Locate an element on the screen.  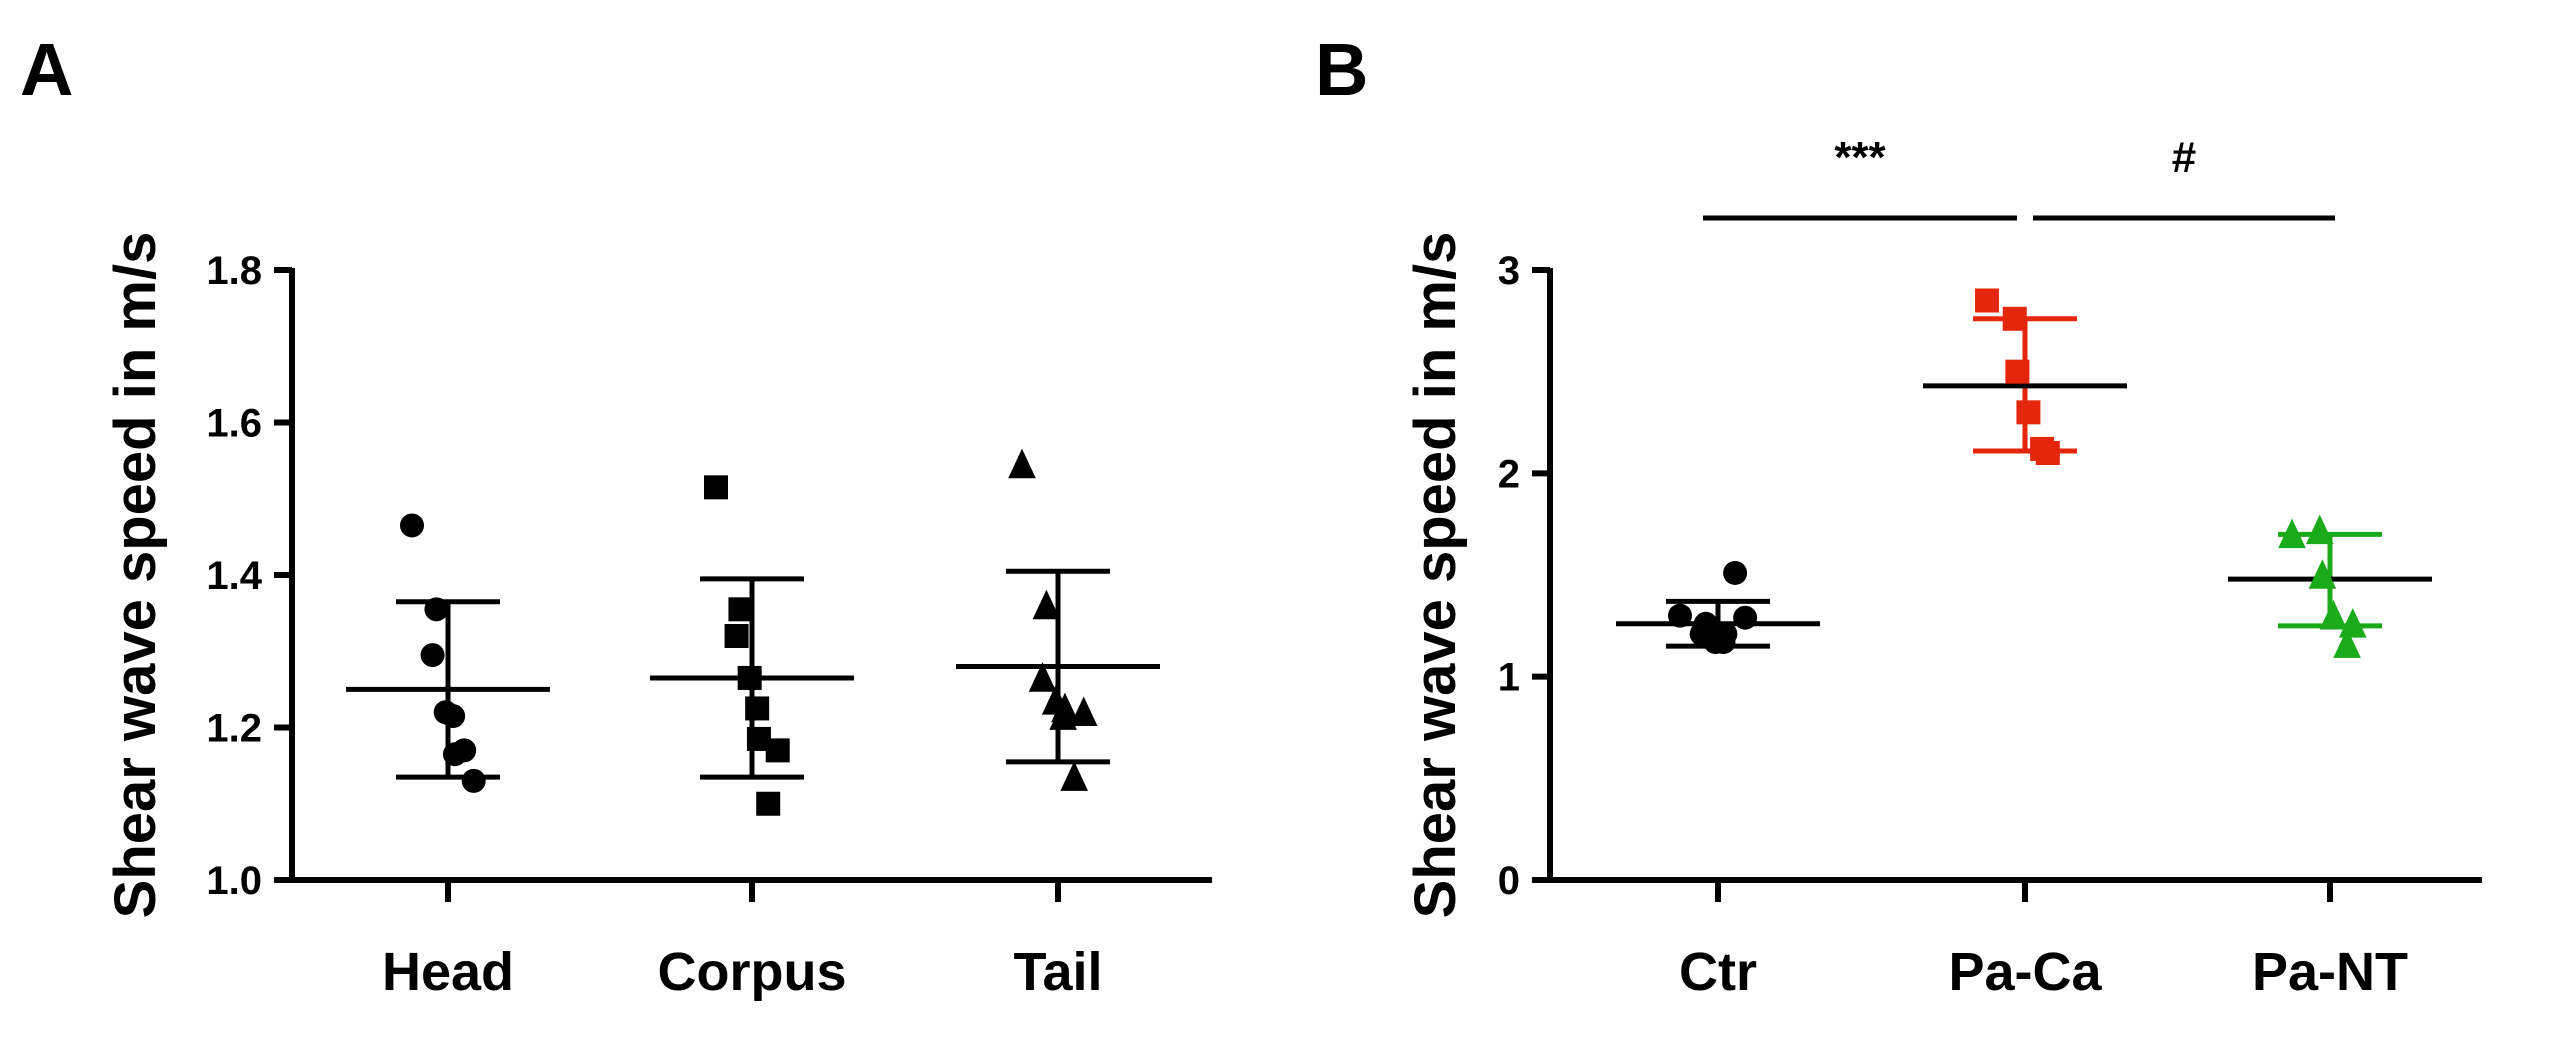
y-tick-label: 2 is located at coordinates (1509, 474).